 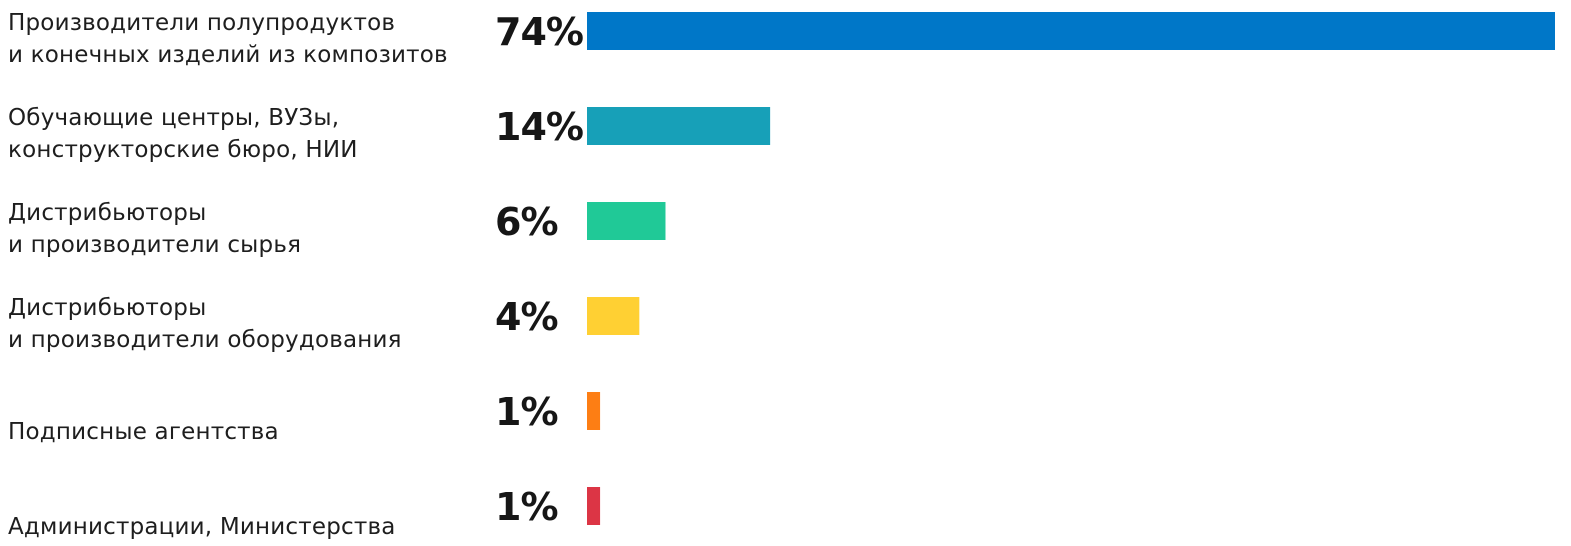 What do you see at coordinates (205, 340) in the screenshot?
I see `category-label-line: и производители оборудования` at bounding box center [205, 340].